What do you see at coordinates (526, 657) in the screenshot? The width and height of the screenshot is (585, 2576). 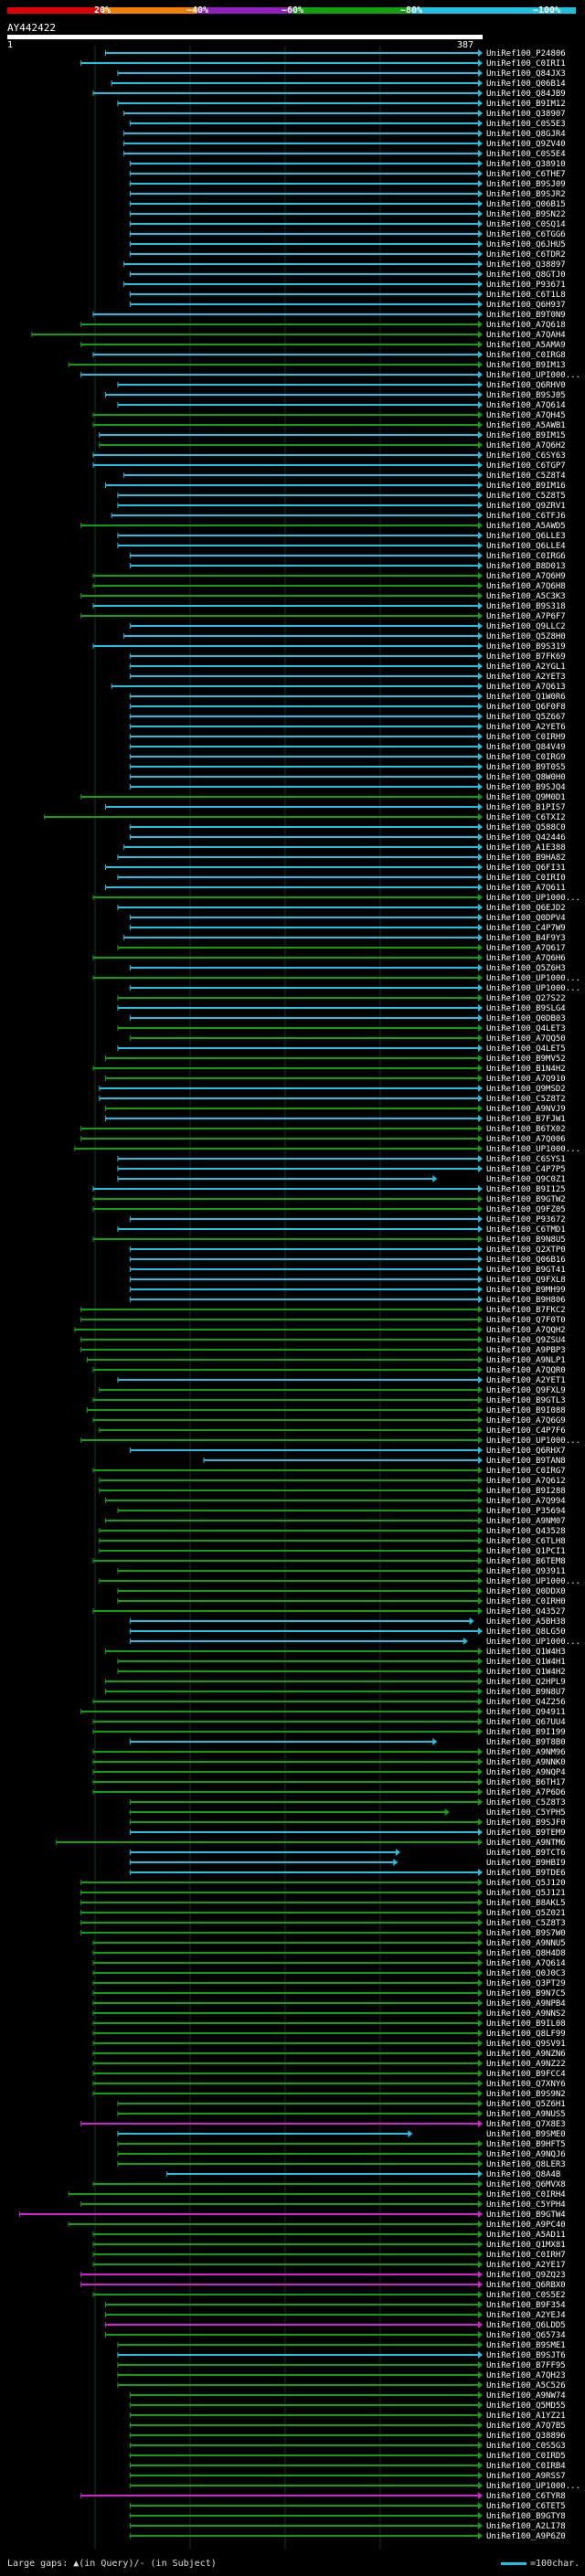 I see `hit-label: UniRef100_B7FK69` at bounding box center [526, 657].